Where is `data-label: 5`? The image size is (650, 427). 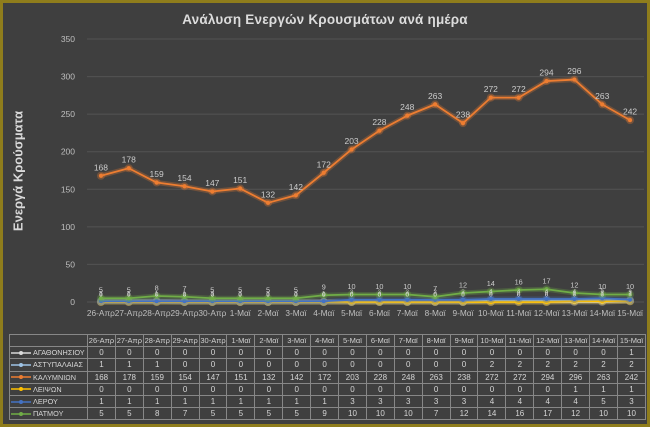
data-label: 5 is located at coordinates (129, 290).